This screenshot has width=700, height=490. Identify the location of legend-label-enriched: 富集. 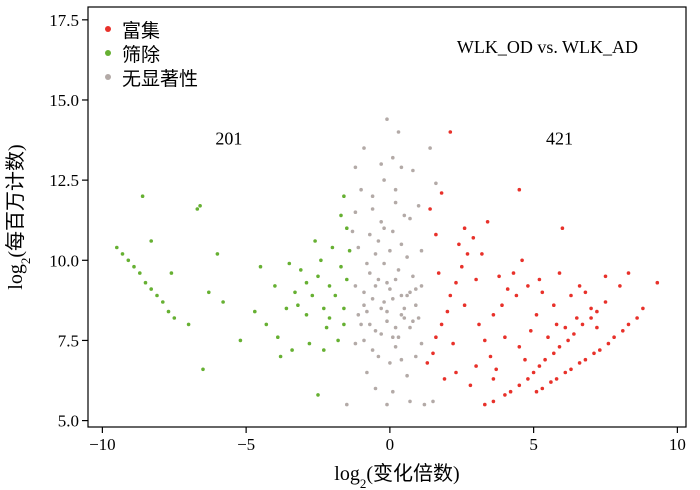
(141, 31).